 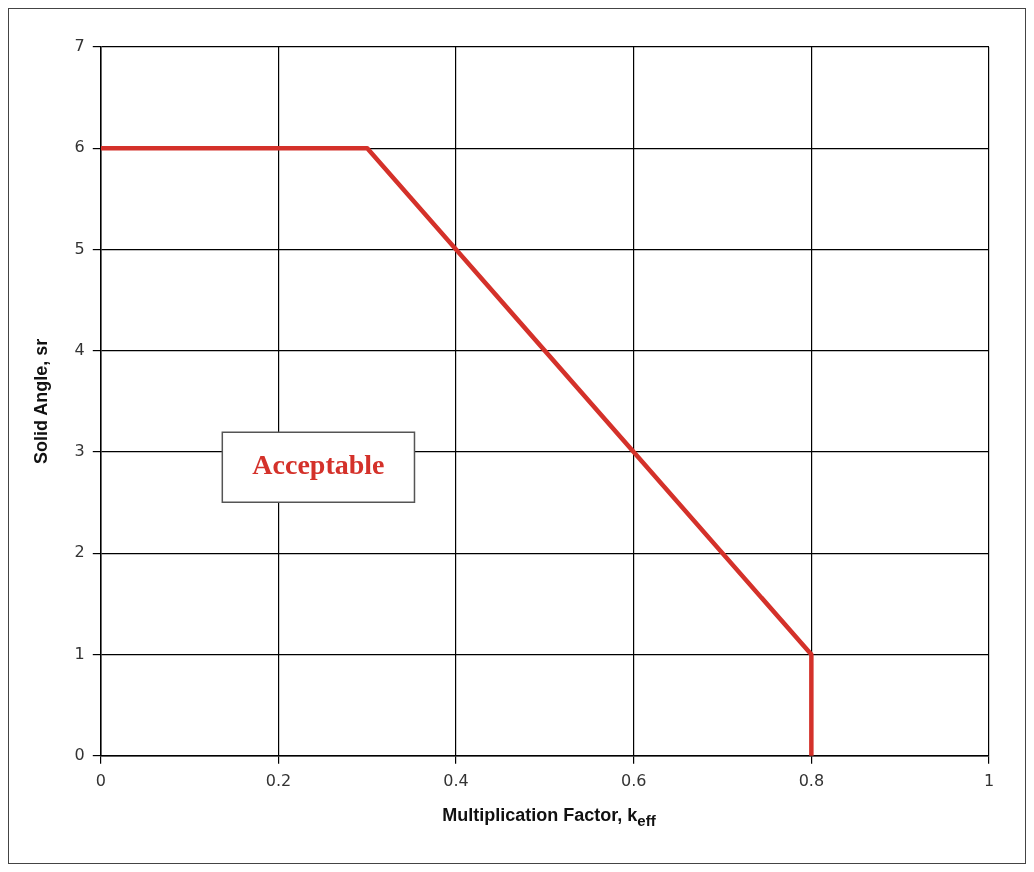 What do you see at coordinates (79, 349) in the screenshot?
I see `y-tick-label: 4` at bounding box center [79, 349].